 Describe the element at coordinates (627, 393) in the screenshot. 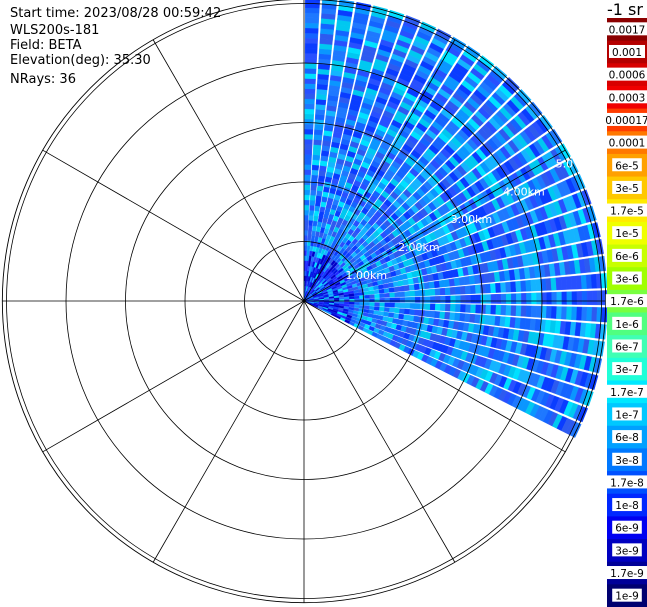

I see `colorbar-label: 1.7e-7` at that location.